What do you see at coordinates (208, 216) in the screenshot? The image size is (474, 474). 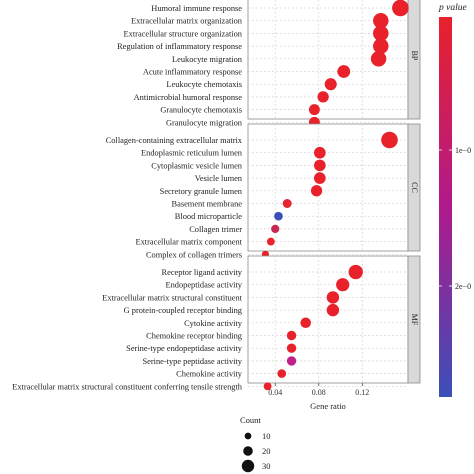 I see `term-label: Blood microparticle` at bounding box center [208, 216].